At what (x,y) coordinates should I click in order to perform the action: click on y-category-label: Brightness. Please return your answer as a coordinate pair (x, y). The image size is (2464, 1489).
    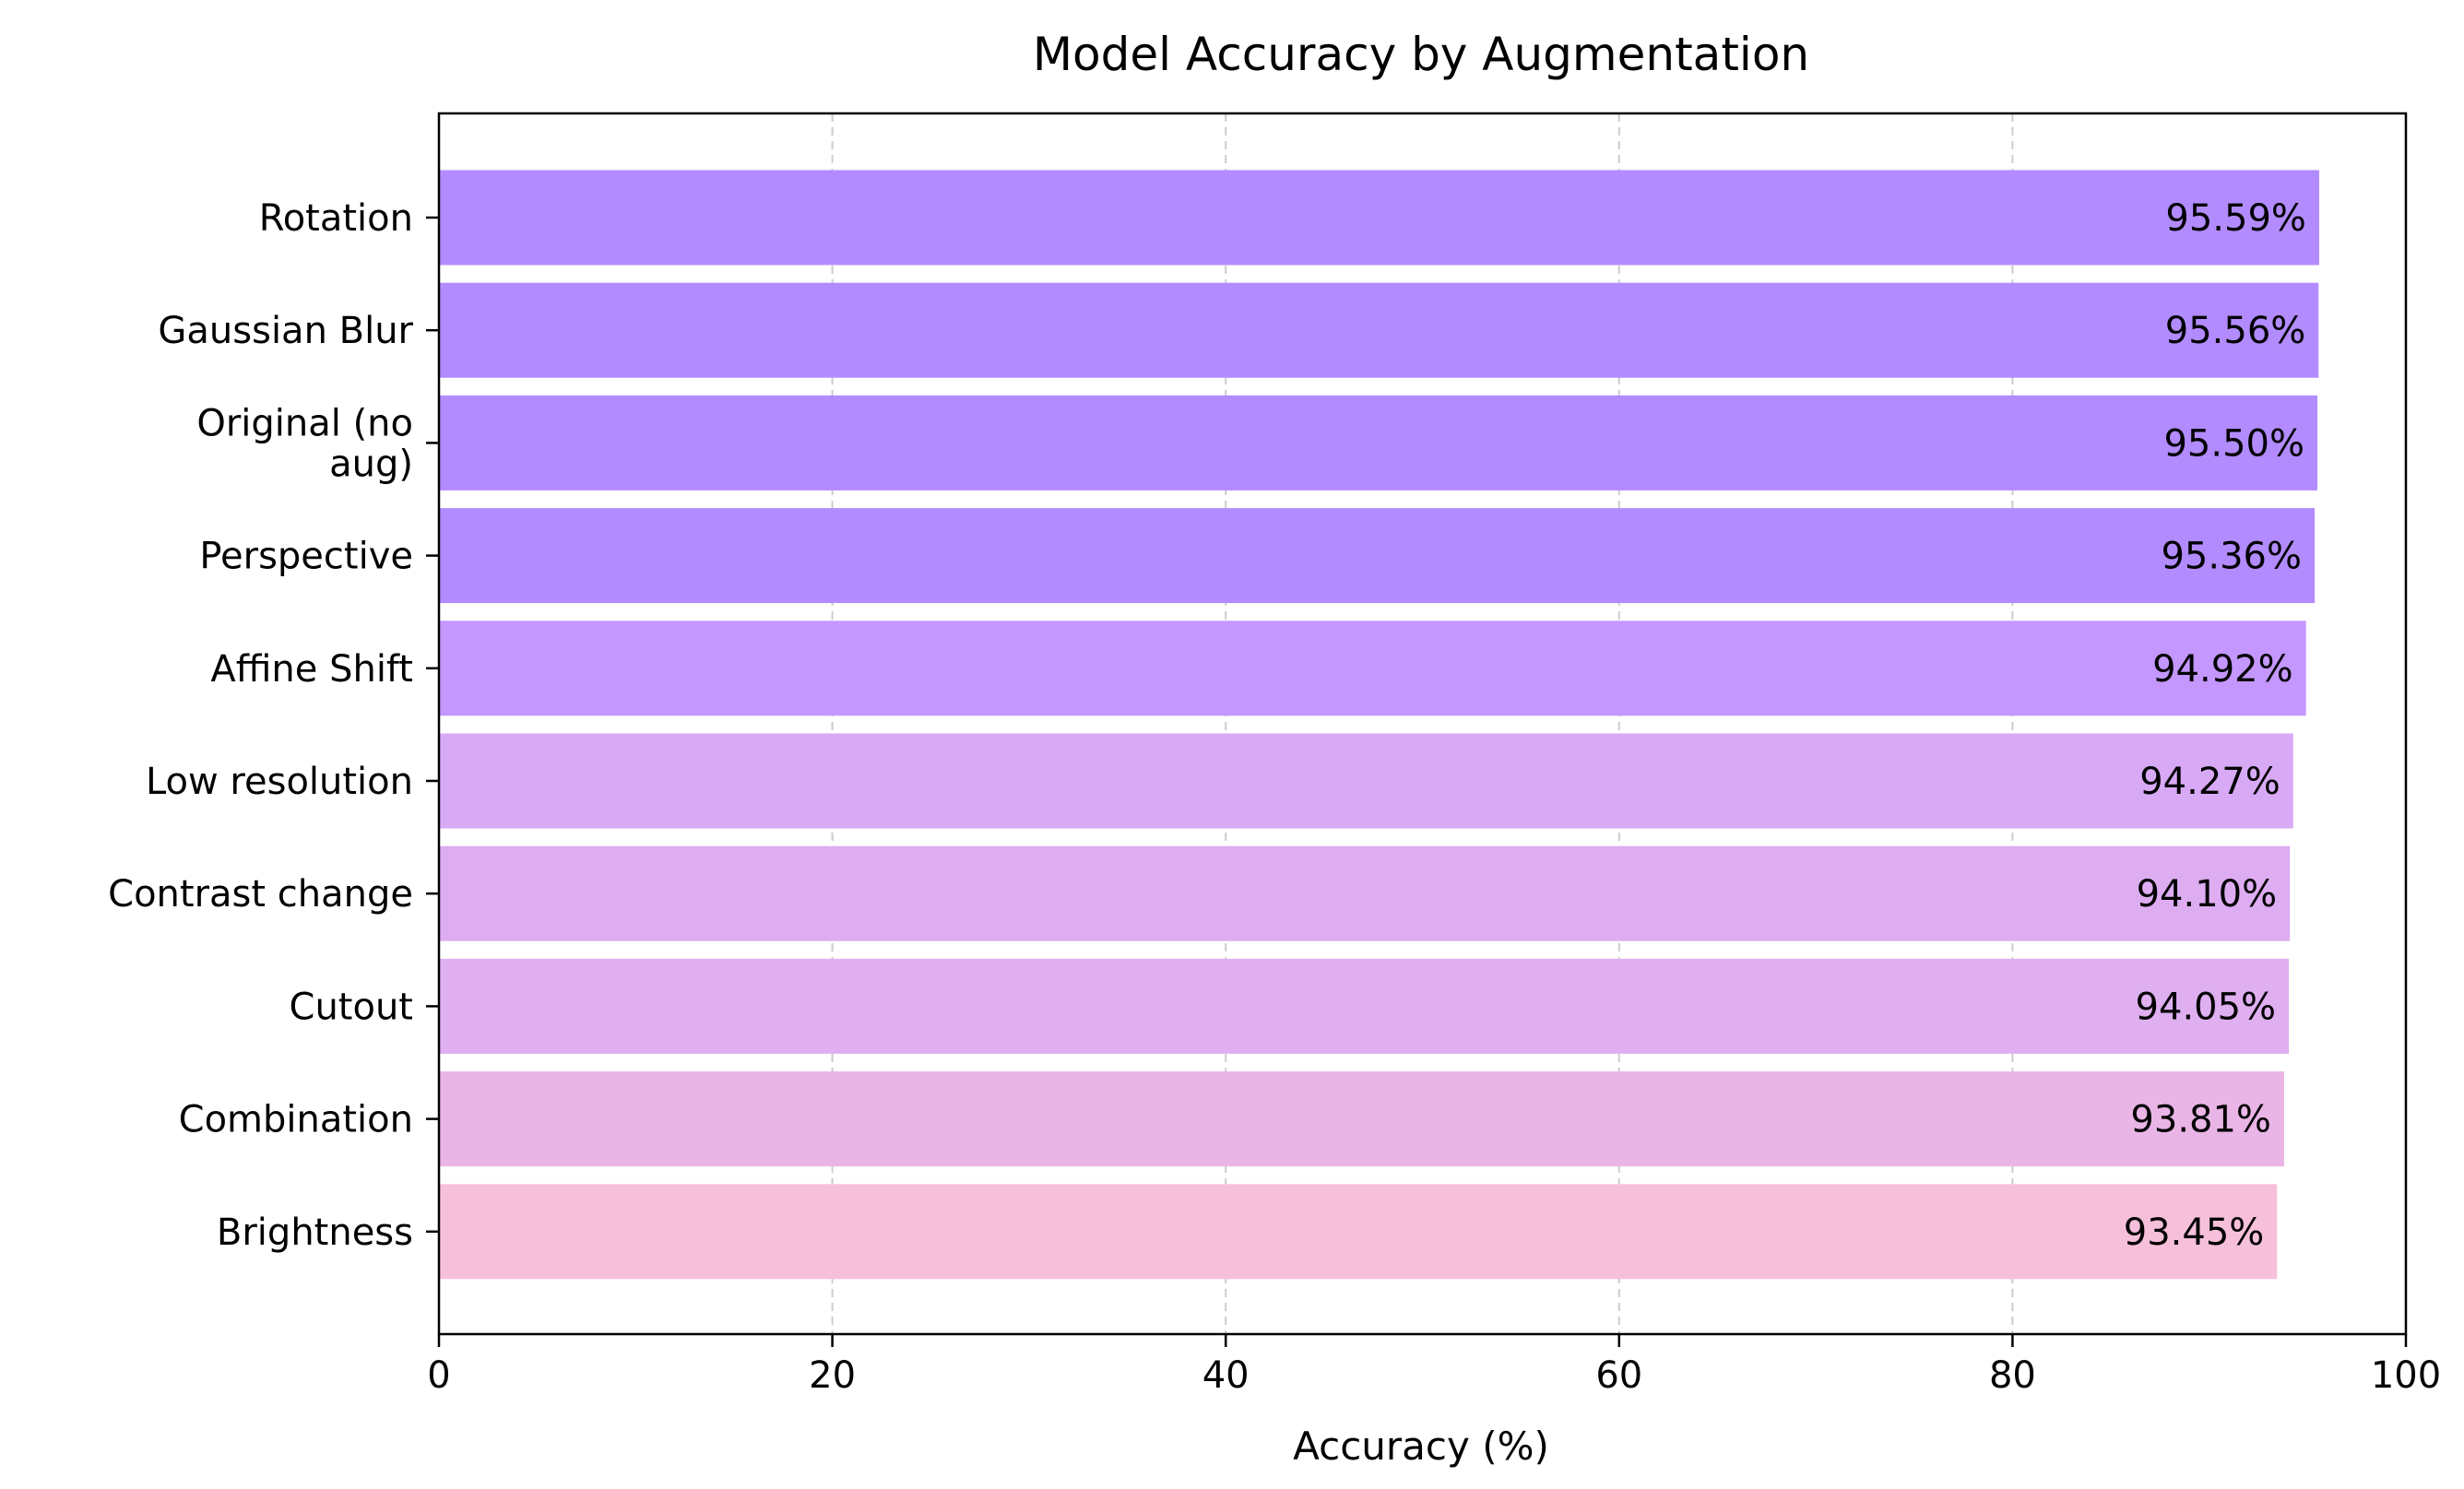
    Looking at the image, I should click on (315, 1232).